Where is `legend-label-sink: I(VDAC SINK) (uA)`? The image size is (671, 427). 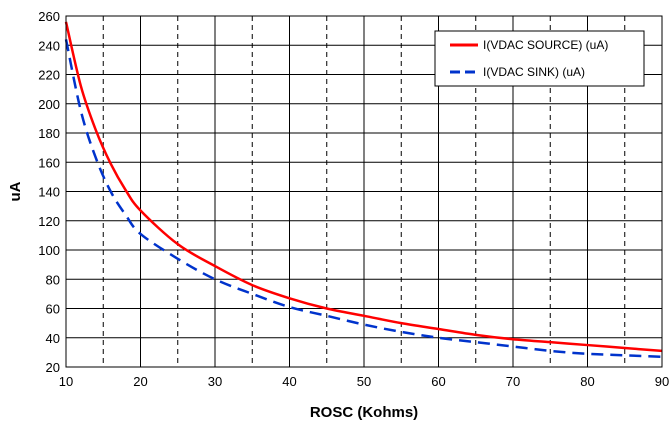 legend-label-sink: I(VDAC SINK) (uA) is located at coordinates (534, 72).